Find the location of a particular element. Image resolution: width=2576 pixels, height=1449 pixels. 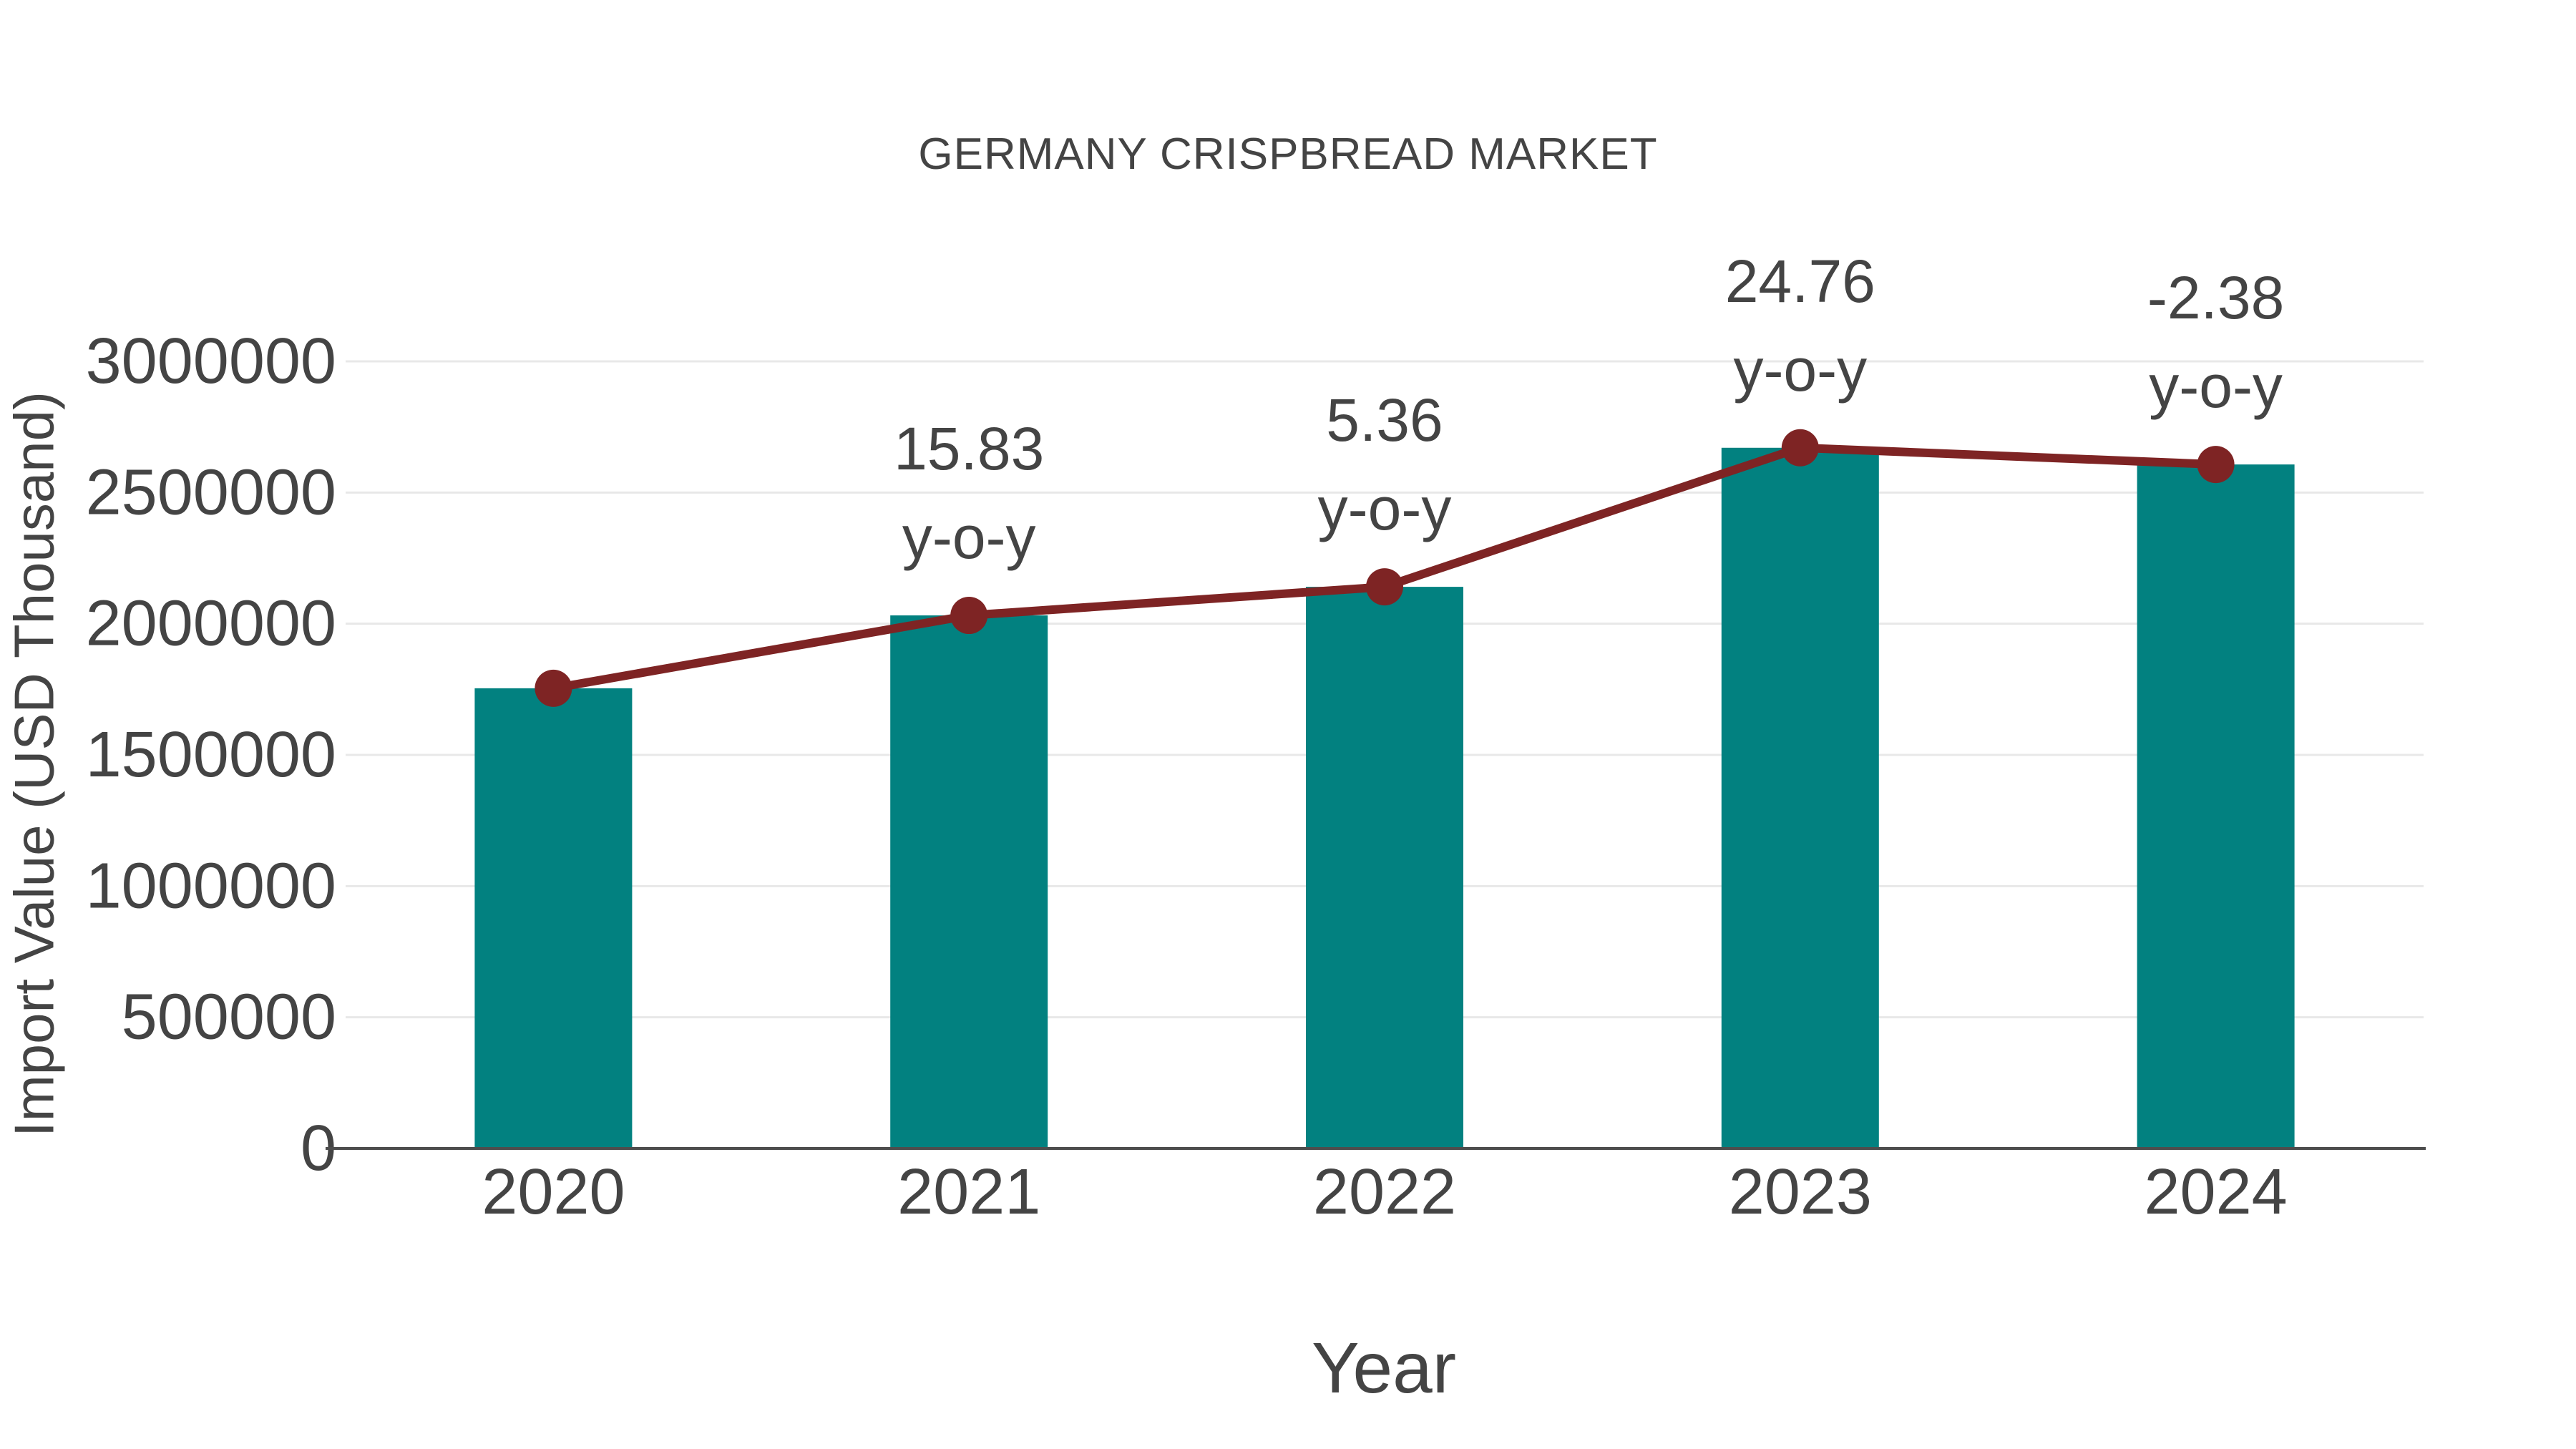

annotation-value-2022: 5.36 is located at coordinates (1384, 420).